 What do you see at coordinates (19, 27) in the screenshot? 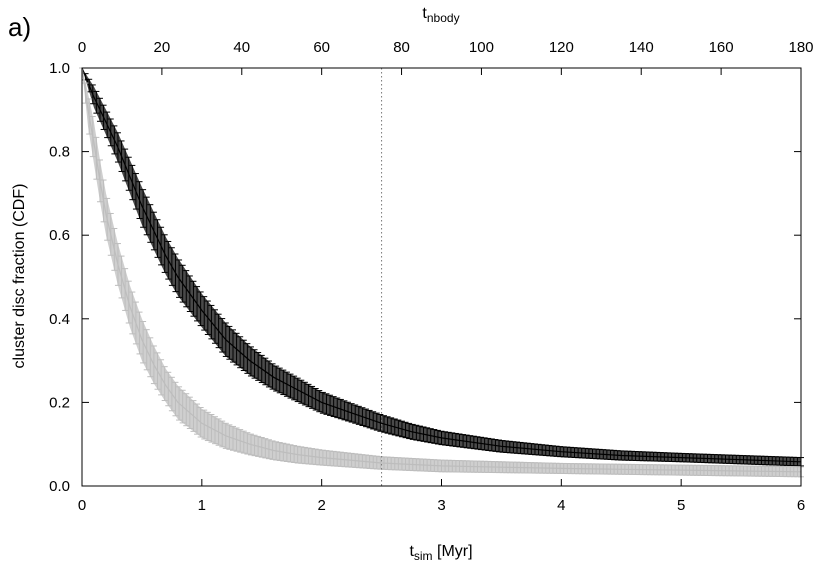
I see `panel-label: a)` at bounding box center [19, 27].